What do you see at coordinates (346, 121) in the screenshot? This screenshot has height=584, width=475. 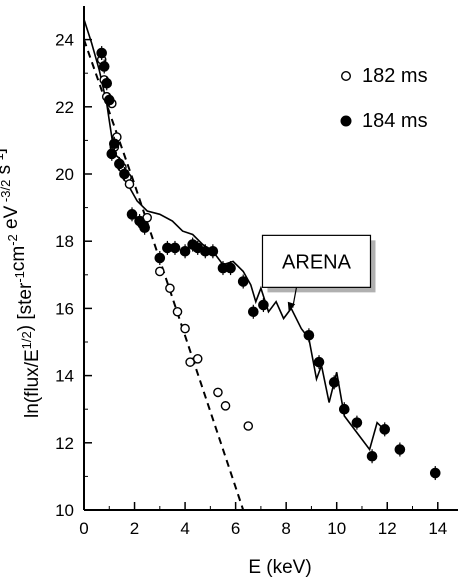 I see `legend-filled-marker` at bounding box center [346, 121].